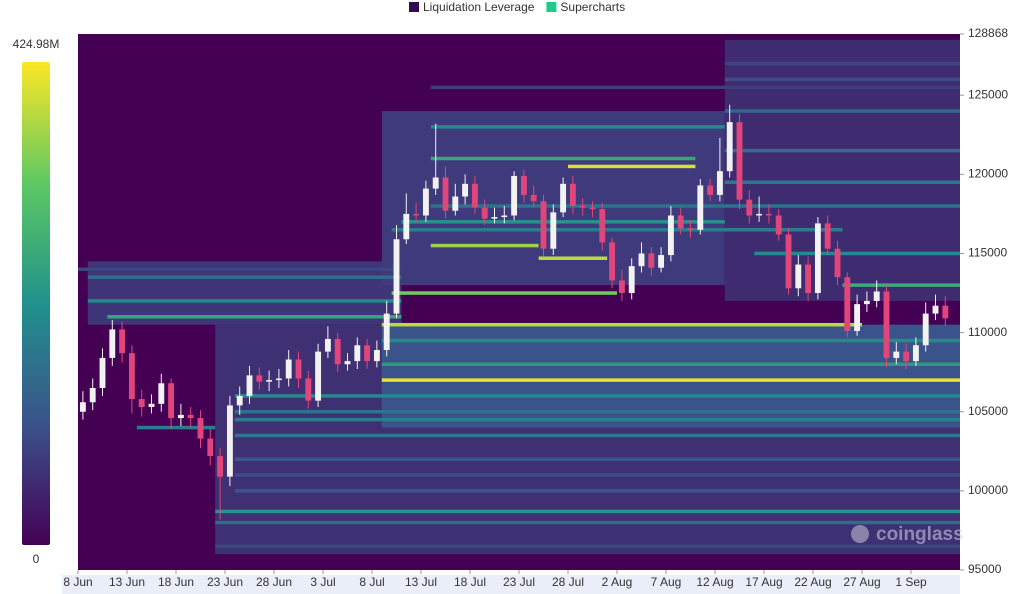  What do you see at coordinates (479, 7) in the screenshot?
I see `legend-label: Liquidation Leverage` at bounding box center [479, 7].